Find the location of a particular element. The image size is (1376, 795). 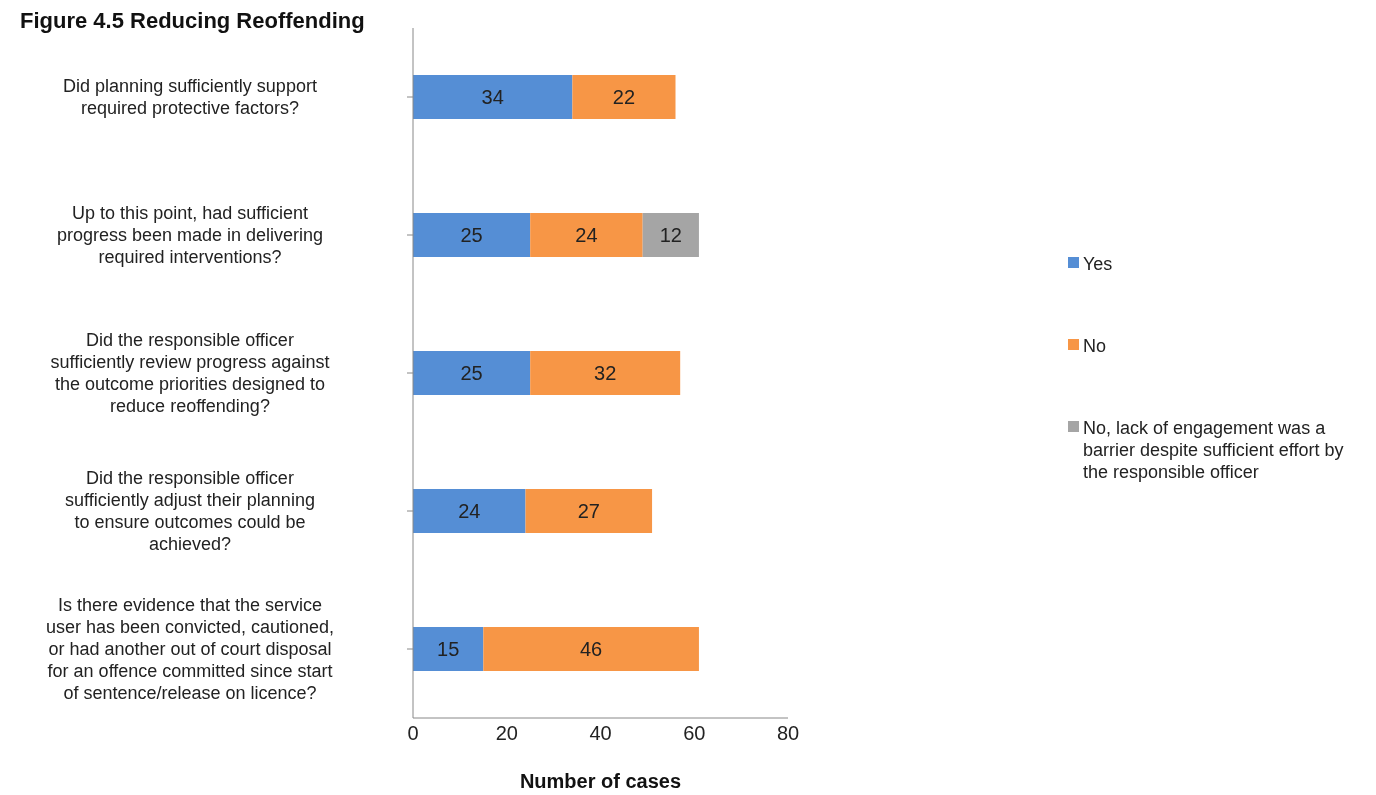

data-label: 32 is located at coordinates (605, 373).